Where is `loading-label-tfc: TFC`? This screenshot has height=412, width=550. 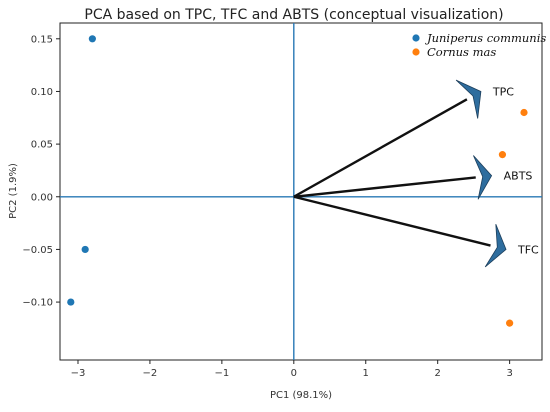
loading-label-tfc: TFC is located at coordinates (528, 249).